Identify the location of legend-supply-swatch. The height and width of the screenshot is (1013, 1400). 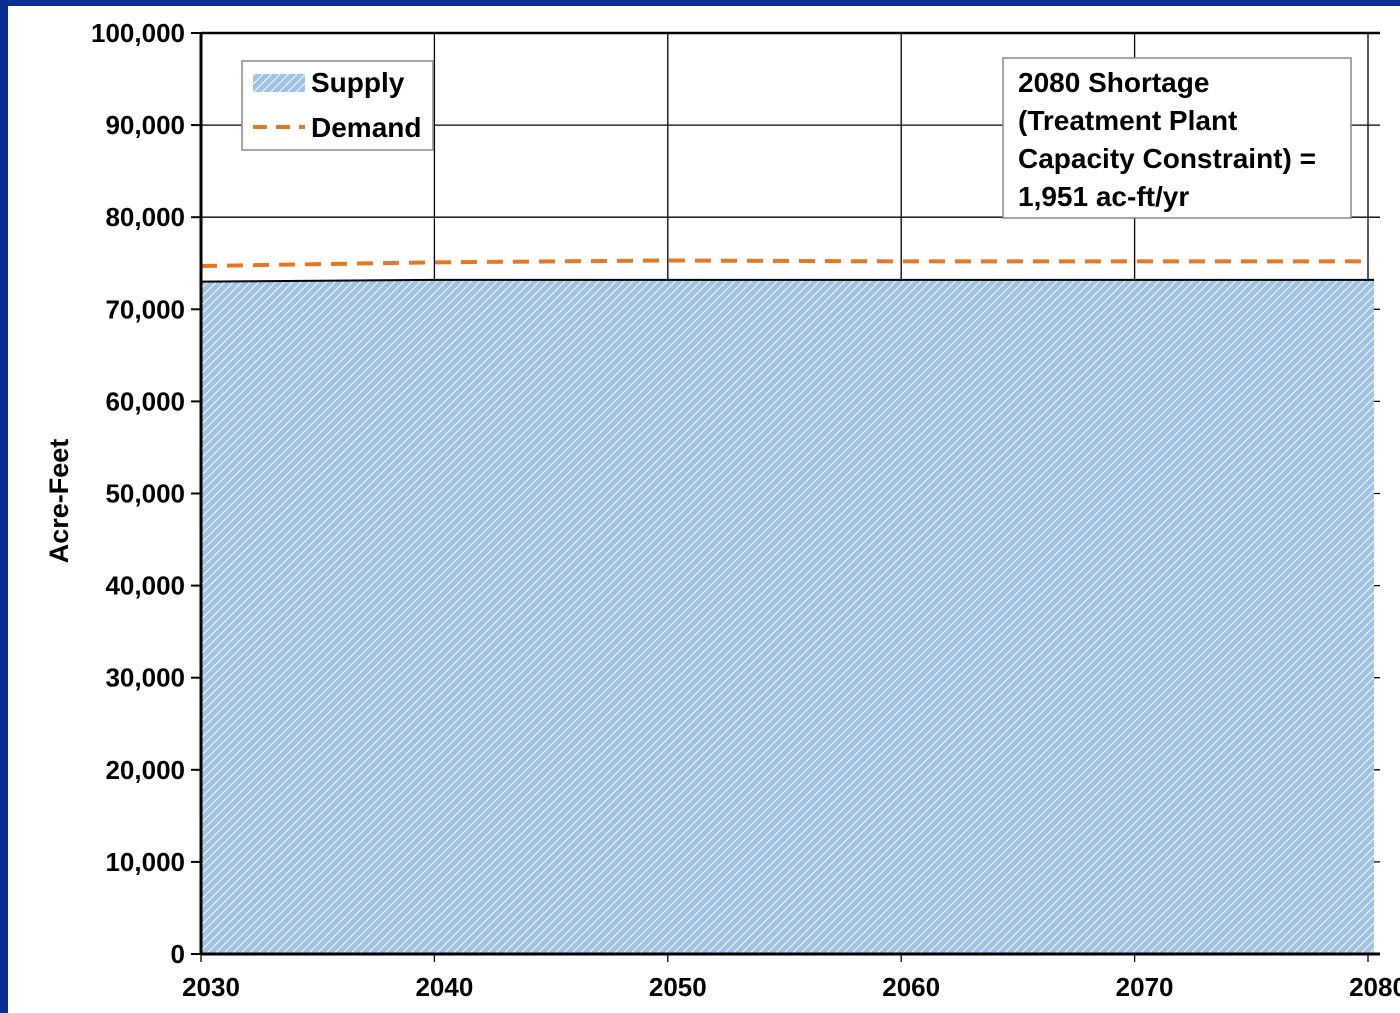
(279, 83).